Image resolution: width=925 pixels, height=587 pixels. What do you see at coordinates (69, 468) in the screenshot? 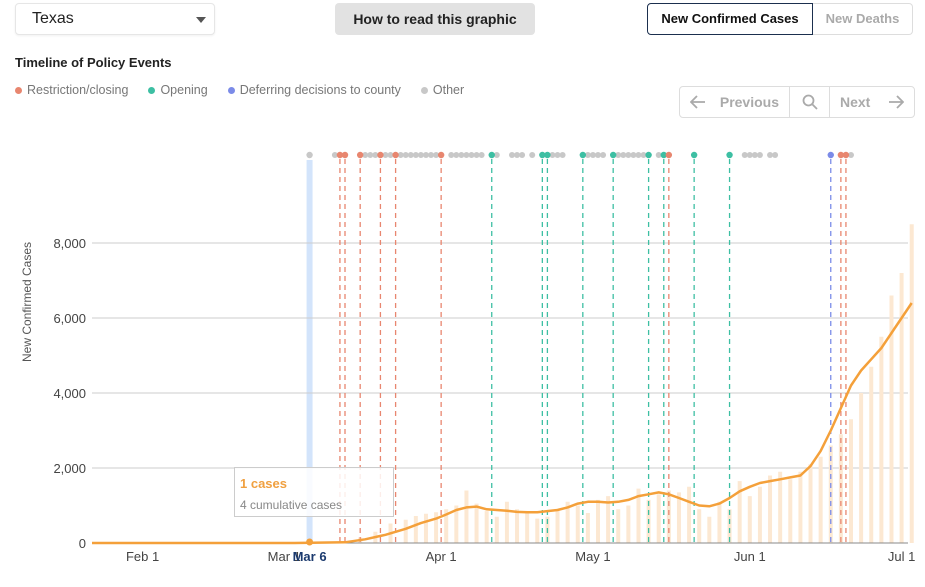
I see `y-tick-label: 2,000` at bounding box center [69, 468].